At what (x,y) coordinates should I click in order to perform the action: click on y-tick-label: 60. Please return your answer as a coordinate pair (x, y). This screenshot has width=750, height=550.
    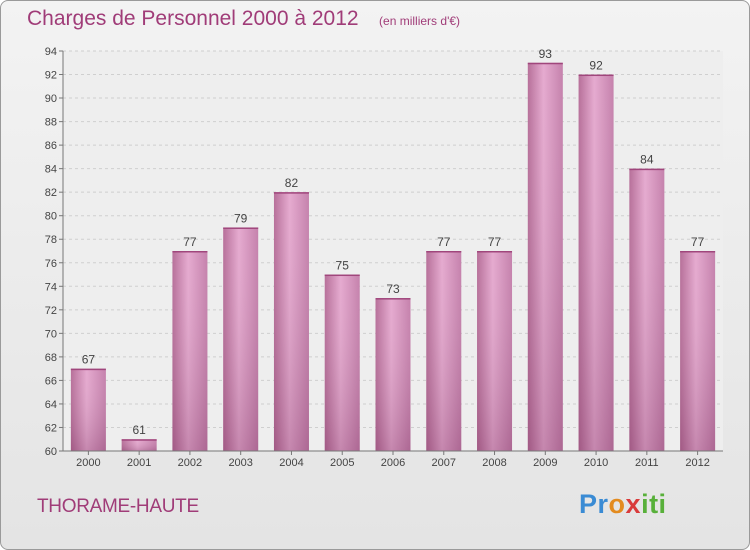
    Looking at the image, I should click on (51, 452).